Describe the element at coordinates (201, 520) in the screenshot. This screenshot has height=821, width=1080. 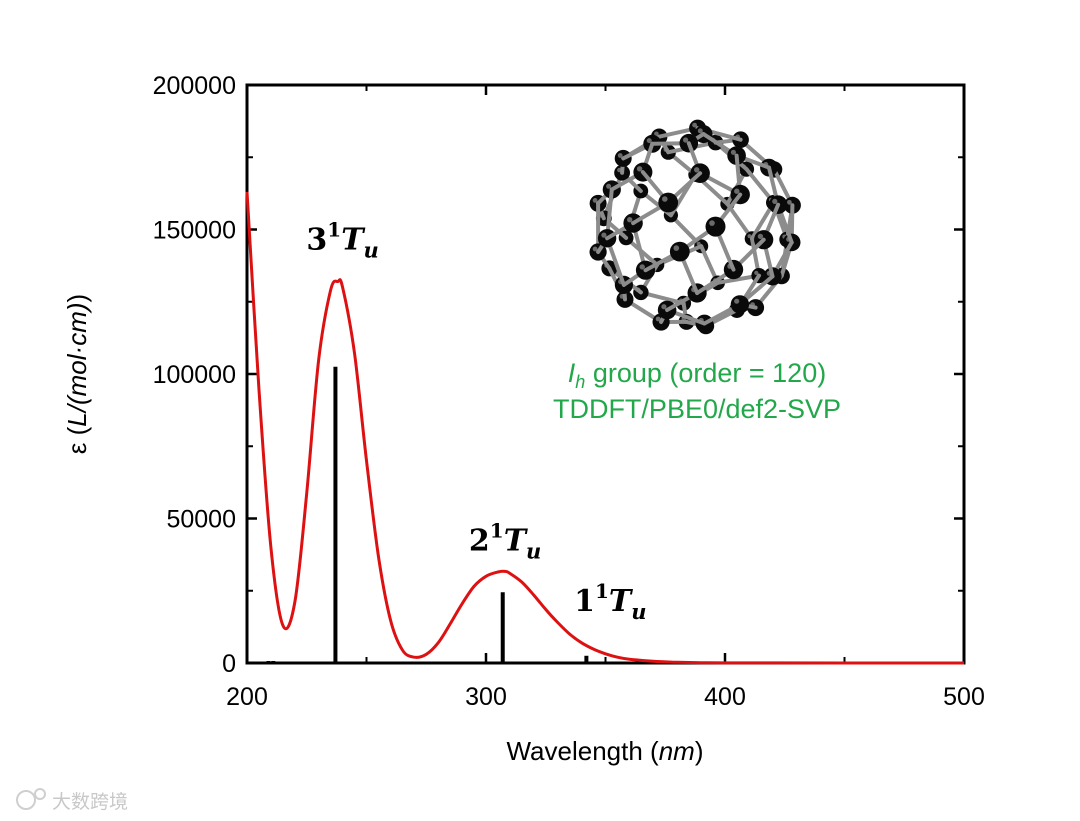
I see `y-tick-label: 50000` at that location.